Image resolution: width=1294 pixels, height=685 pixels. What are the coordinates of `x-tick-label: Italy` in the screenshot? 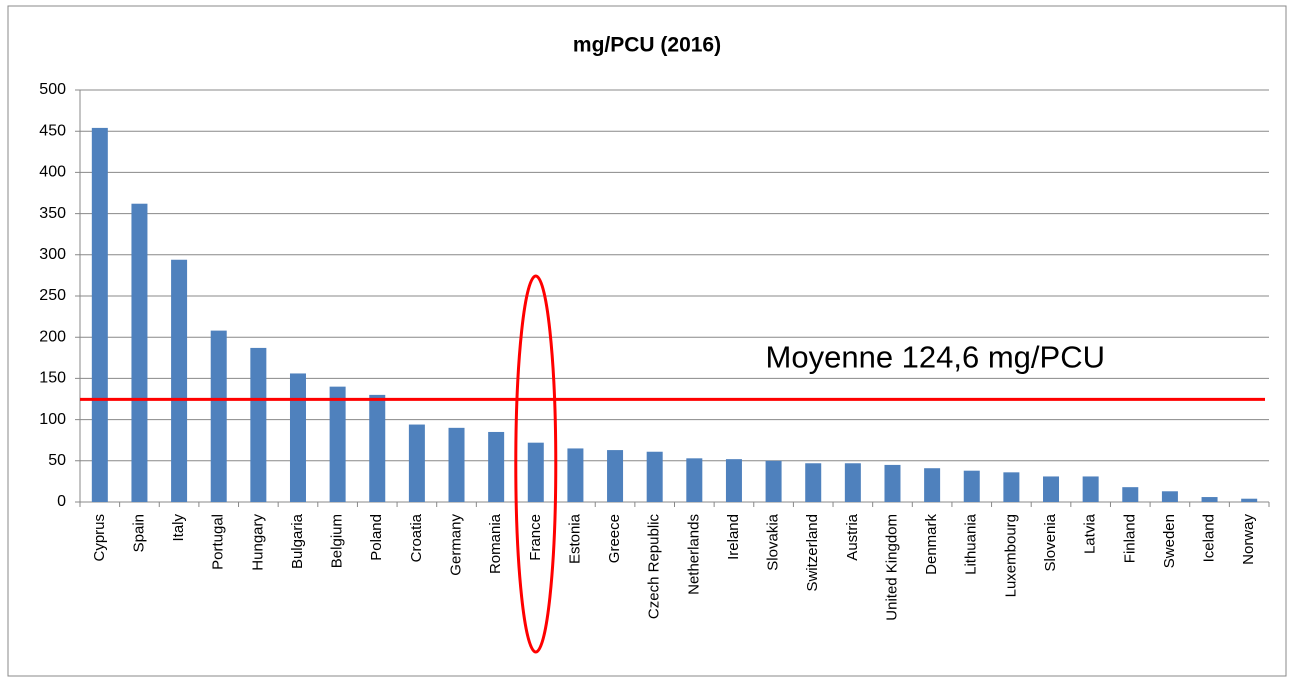 It's located at (178, 528).